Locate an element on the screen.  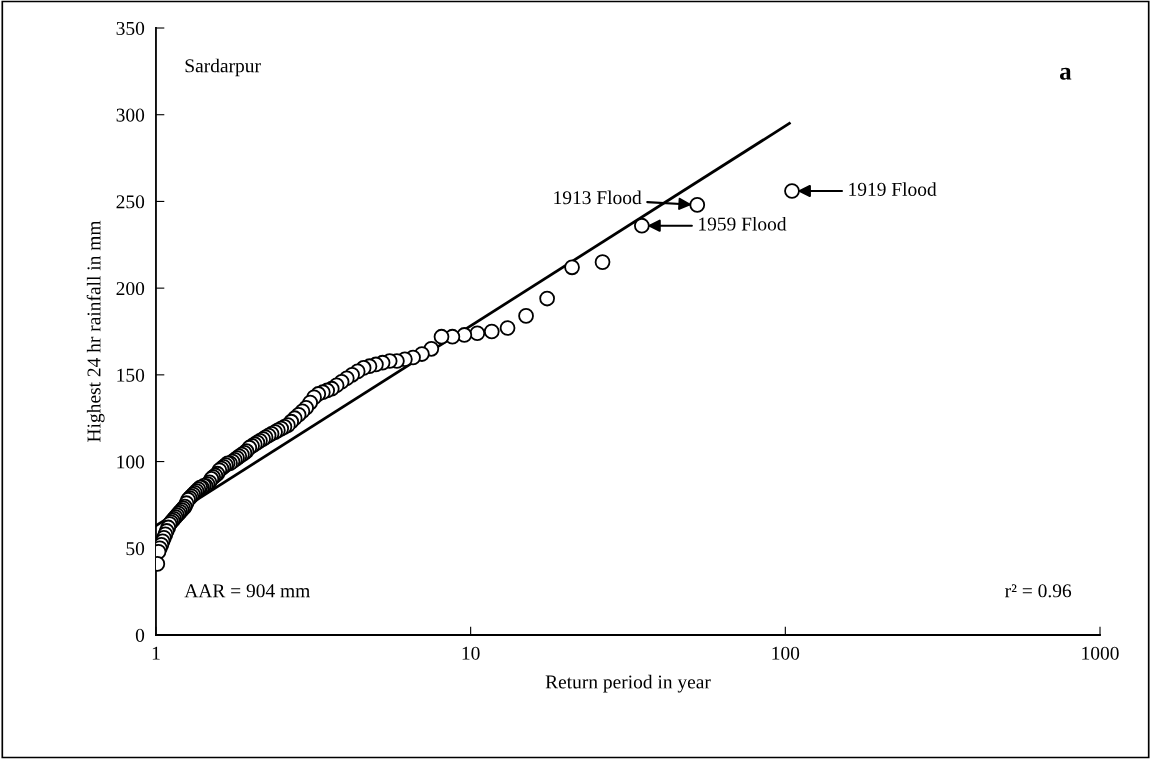
y-tick-label: 250 is located at coordinates (130, 202).